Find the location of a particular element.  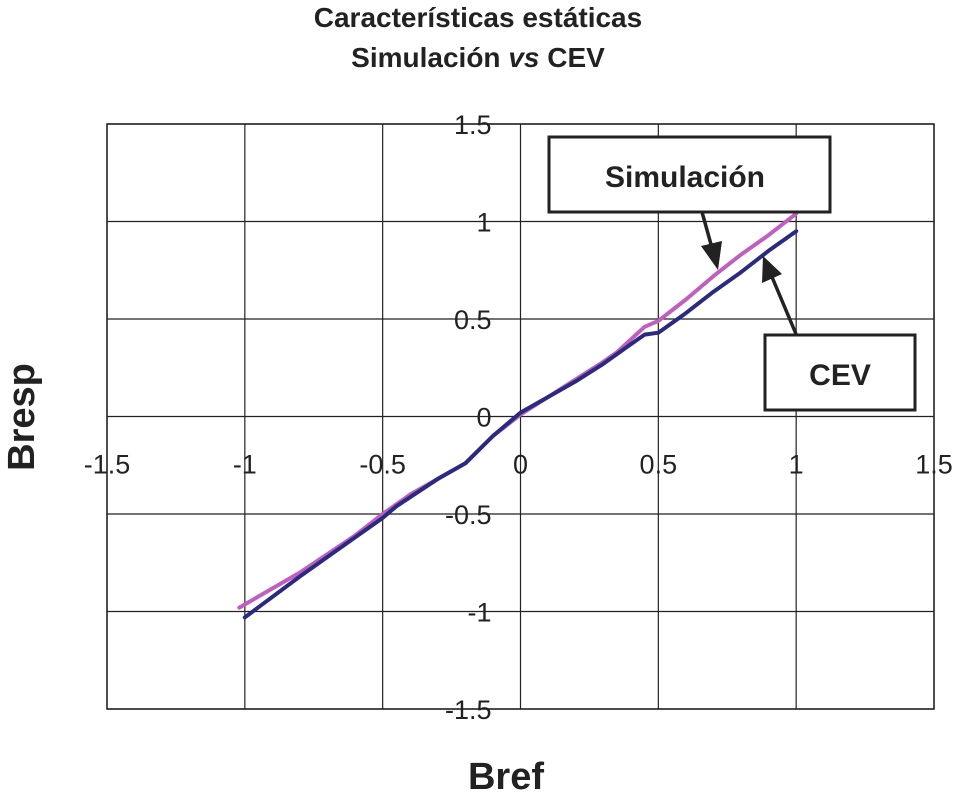

subtitle-prefix: Simulación is located at coordinates (429, 57).